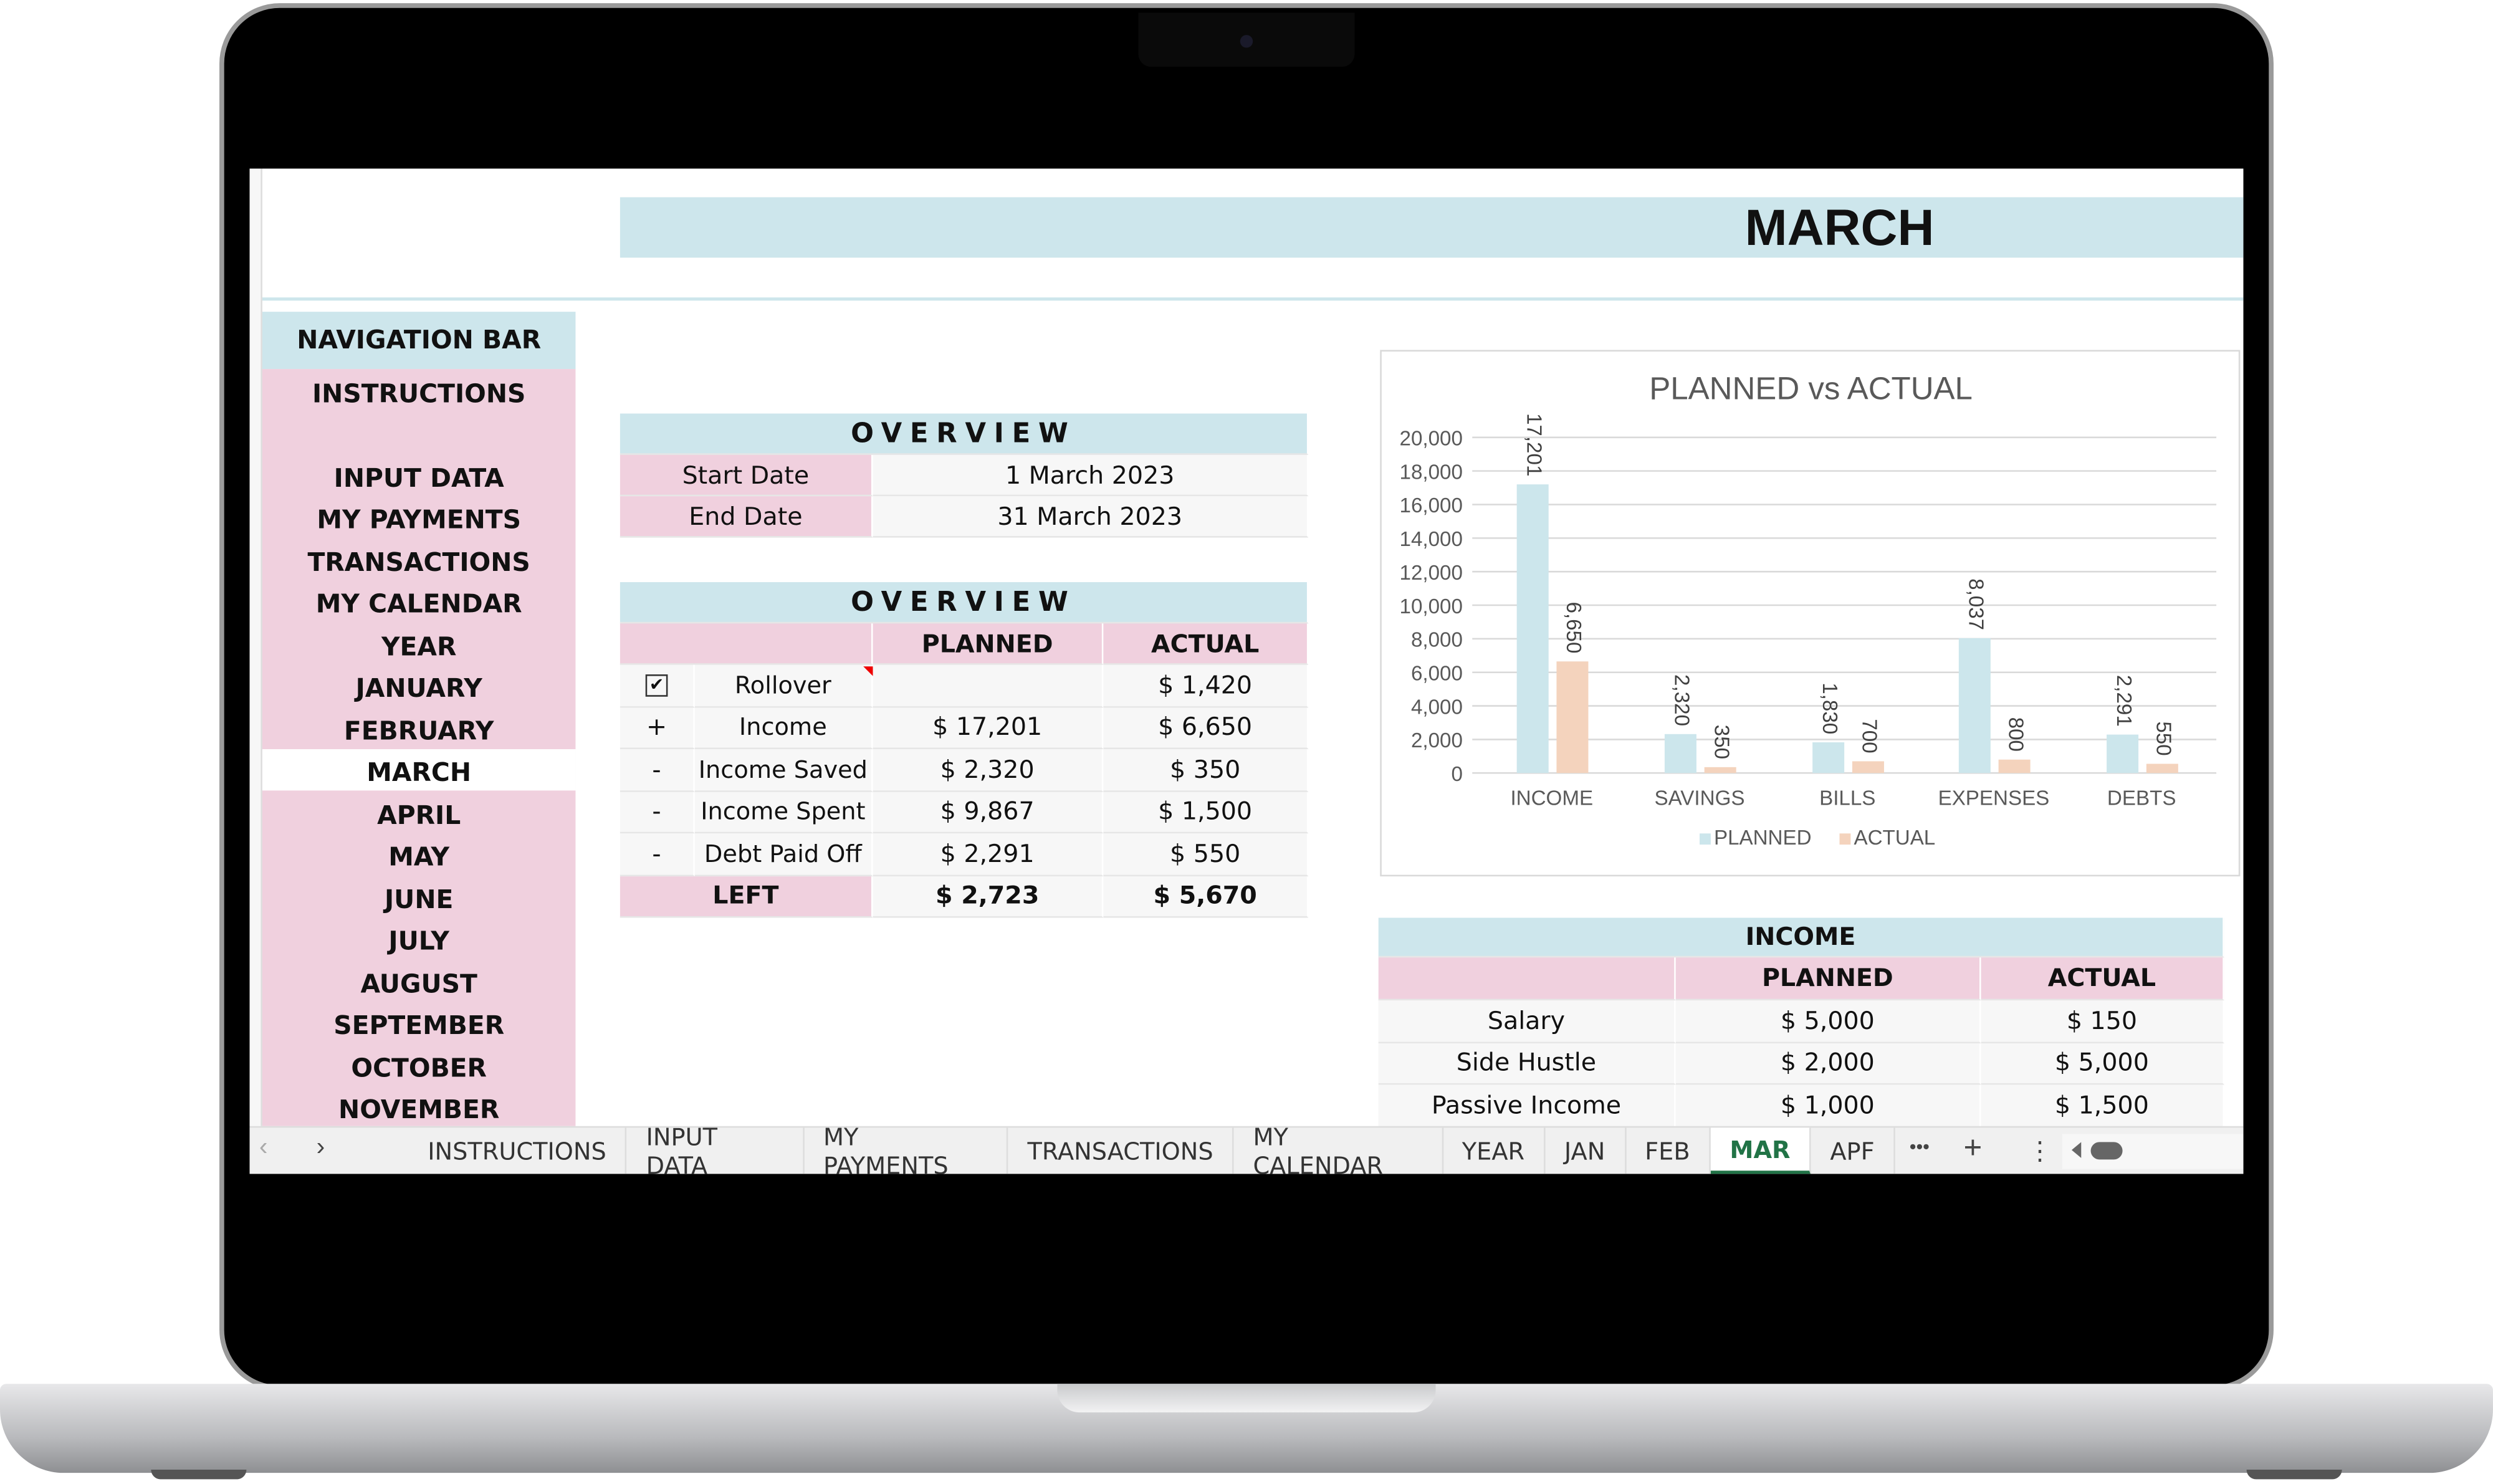 This screenshot has height=1484, width=2493. I want to click on overview-actual: $ 550, so click(1206, 854).